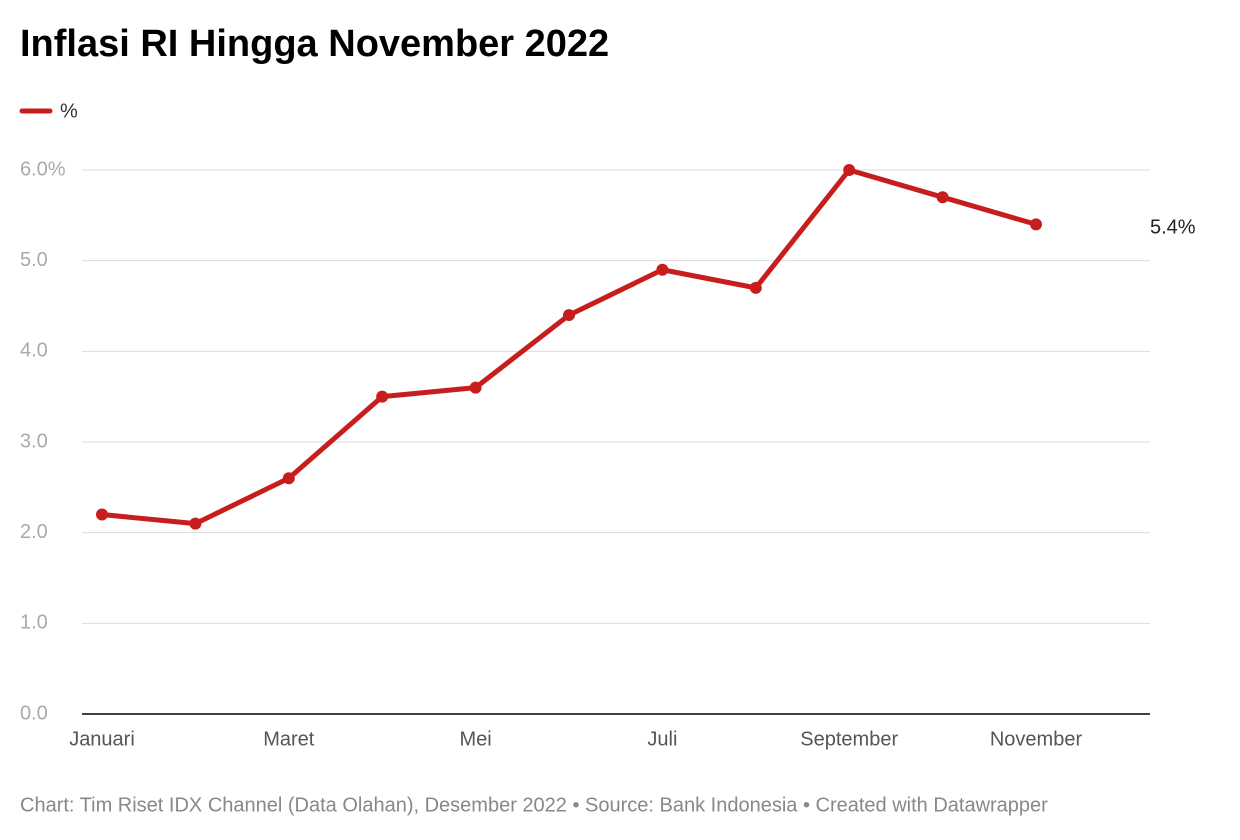 The width and height of the screenshot is (1240, 840). I want to click on x-tick-label: September, so click(849, 739).